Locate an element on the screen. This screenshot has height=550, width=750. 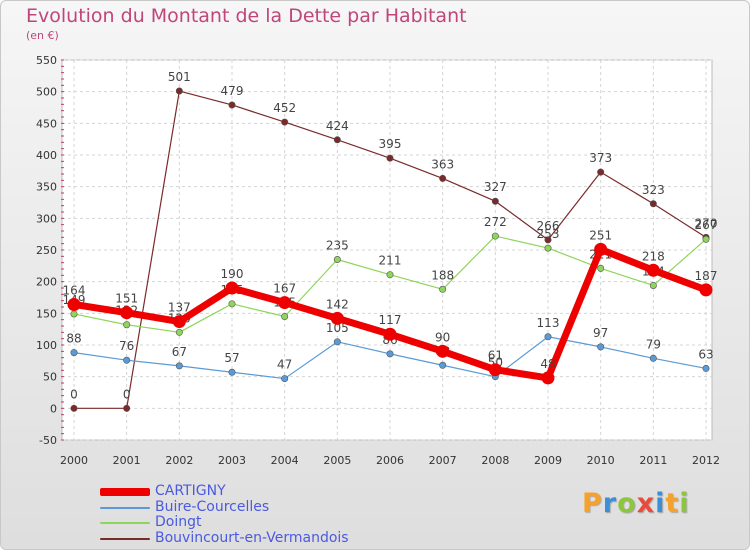
y-tick-label: 50 is located at coordinates (50, 377).